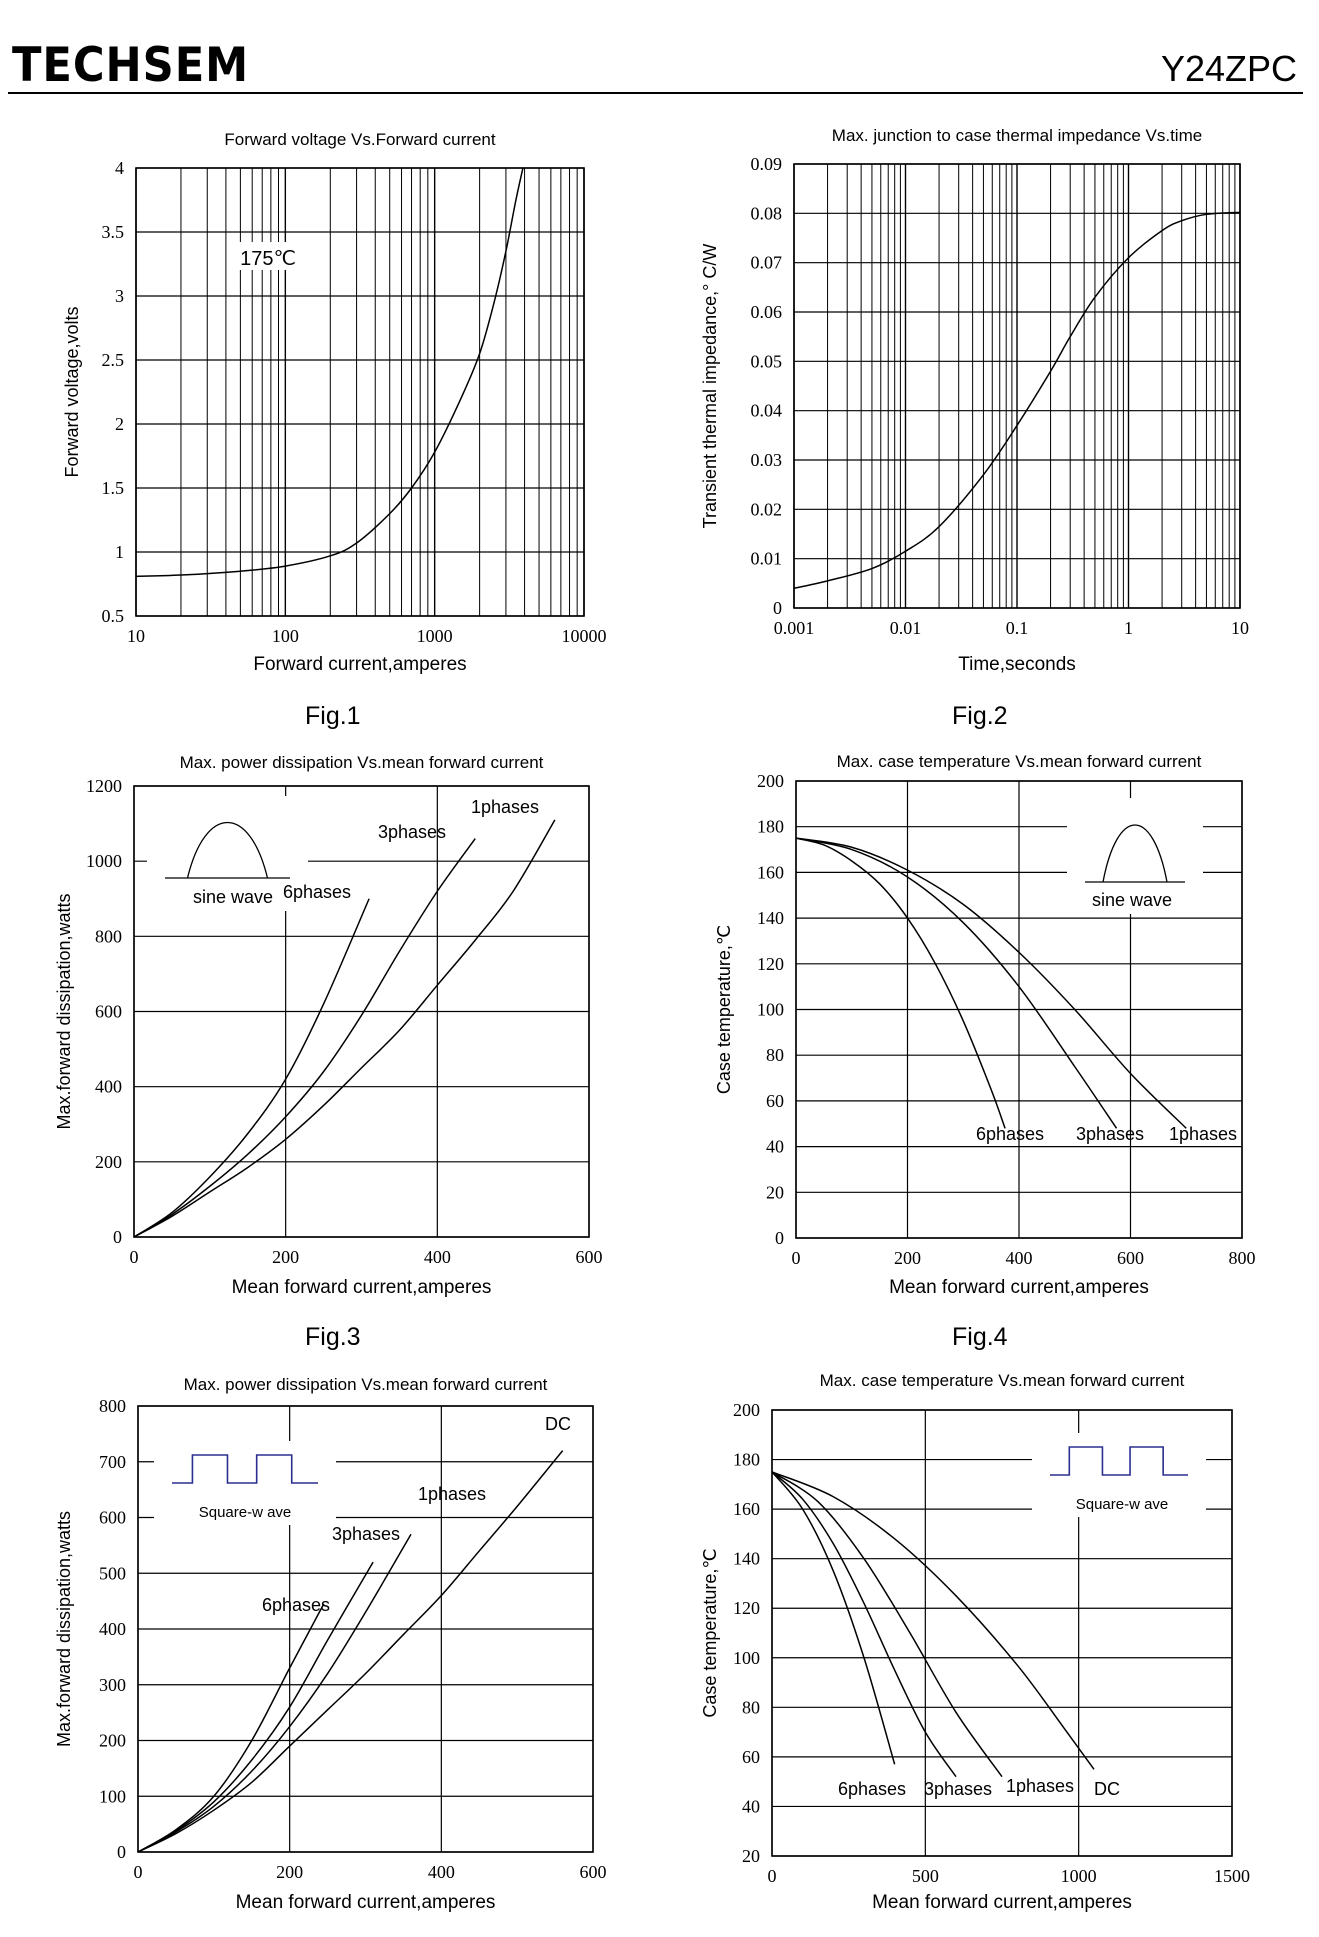 This screenshot has width=1319, height=1937. I want to click on fig6-x-axis-label: Mean forward current,amperes, so click(1002, 1902).